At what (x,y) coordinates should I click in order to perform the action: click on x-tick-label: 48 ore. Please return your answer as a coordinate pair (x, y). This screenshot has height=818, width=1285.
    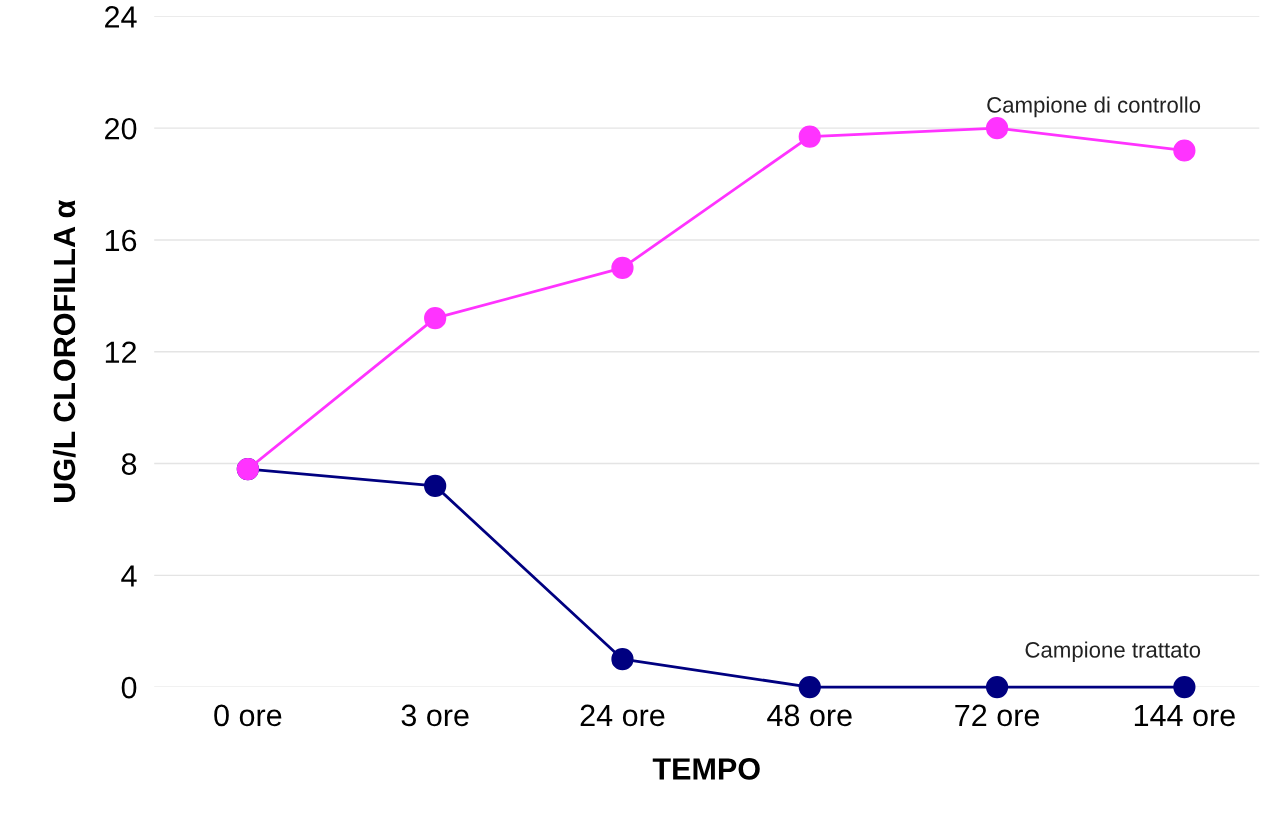
    Looking at the image, I should click on (809, 715).